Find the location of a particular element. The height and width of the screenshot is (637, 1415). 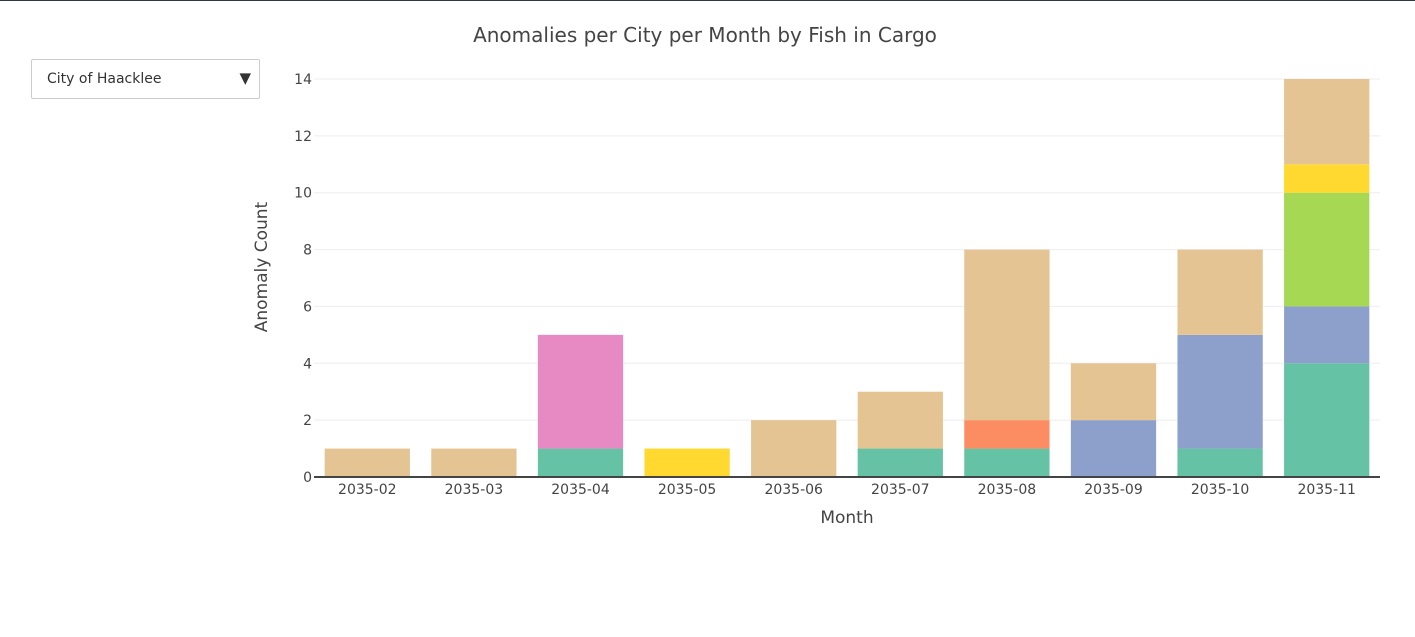

y-tick-label: 12 is located at coordinates (303, 137).